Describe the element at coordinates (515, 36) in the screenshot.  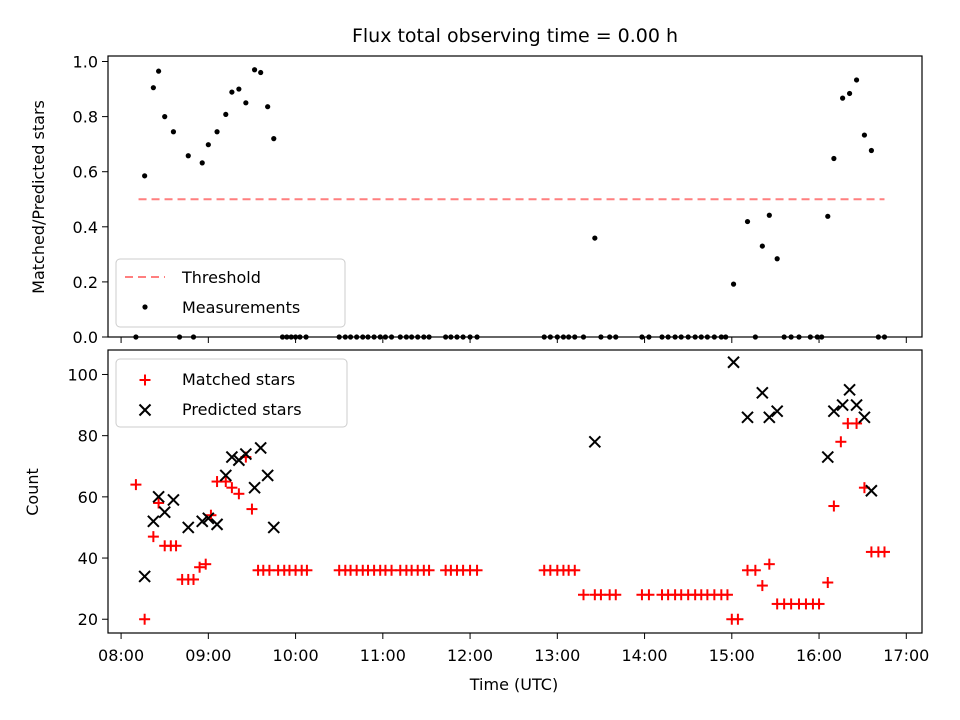
I see `chart-title: Flux total observing time = 0.00 h` at that location.